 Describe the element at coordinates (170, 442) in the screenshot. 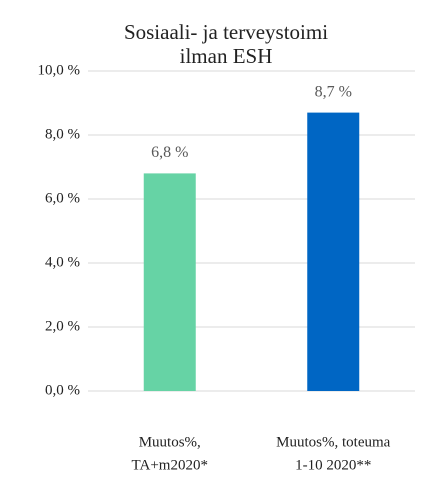

I see `x-tick-label: Muutos%,` at that location.